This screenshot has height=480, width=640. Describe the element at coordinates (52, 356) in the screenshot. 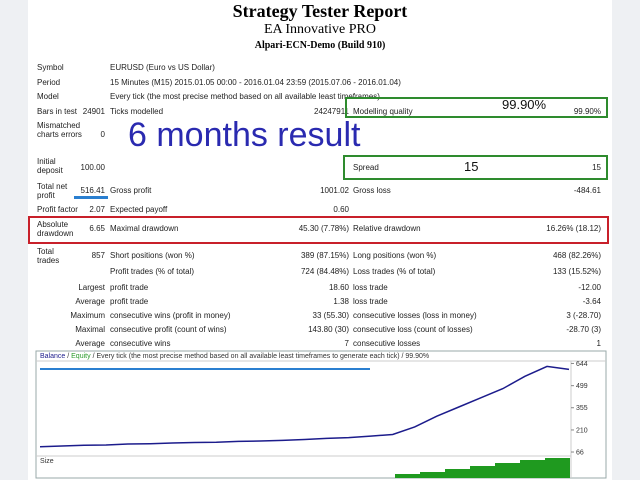

I see `legend-balance: Balance` at that location.